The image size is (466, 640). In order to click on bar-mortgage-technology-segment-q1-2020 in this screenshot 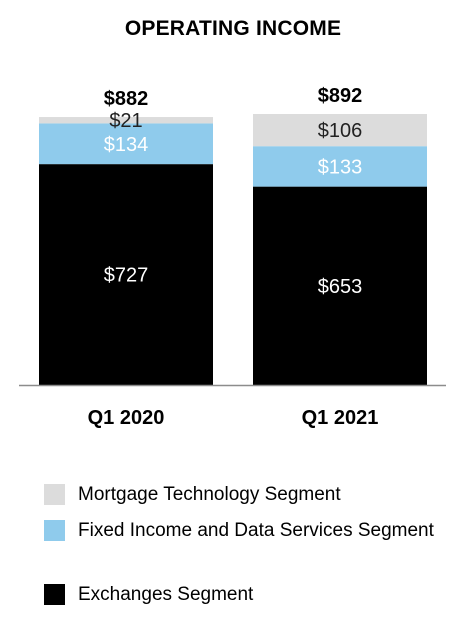, I will do `click(126, 120)`.